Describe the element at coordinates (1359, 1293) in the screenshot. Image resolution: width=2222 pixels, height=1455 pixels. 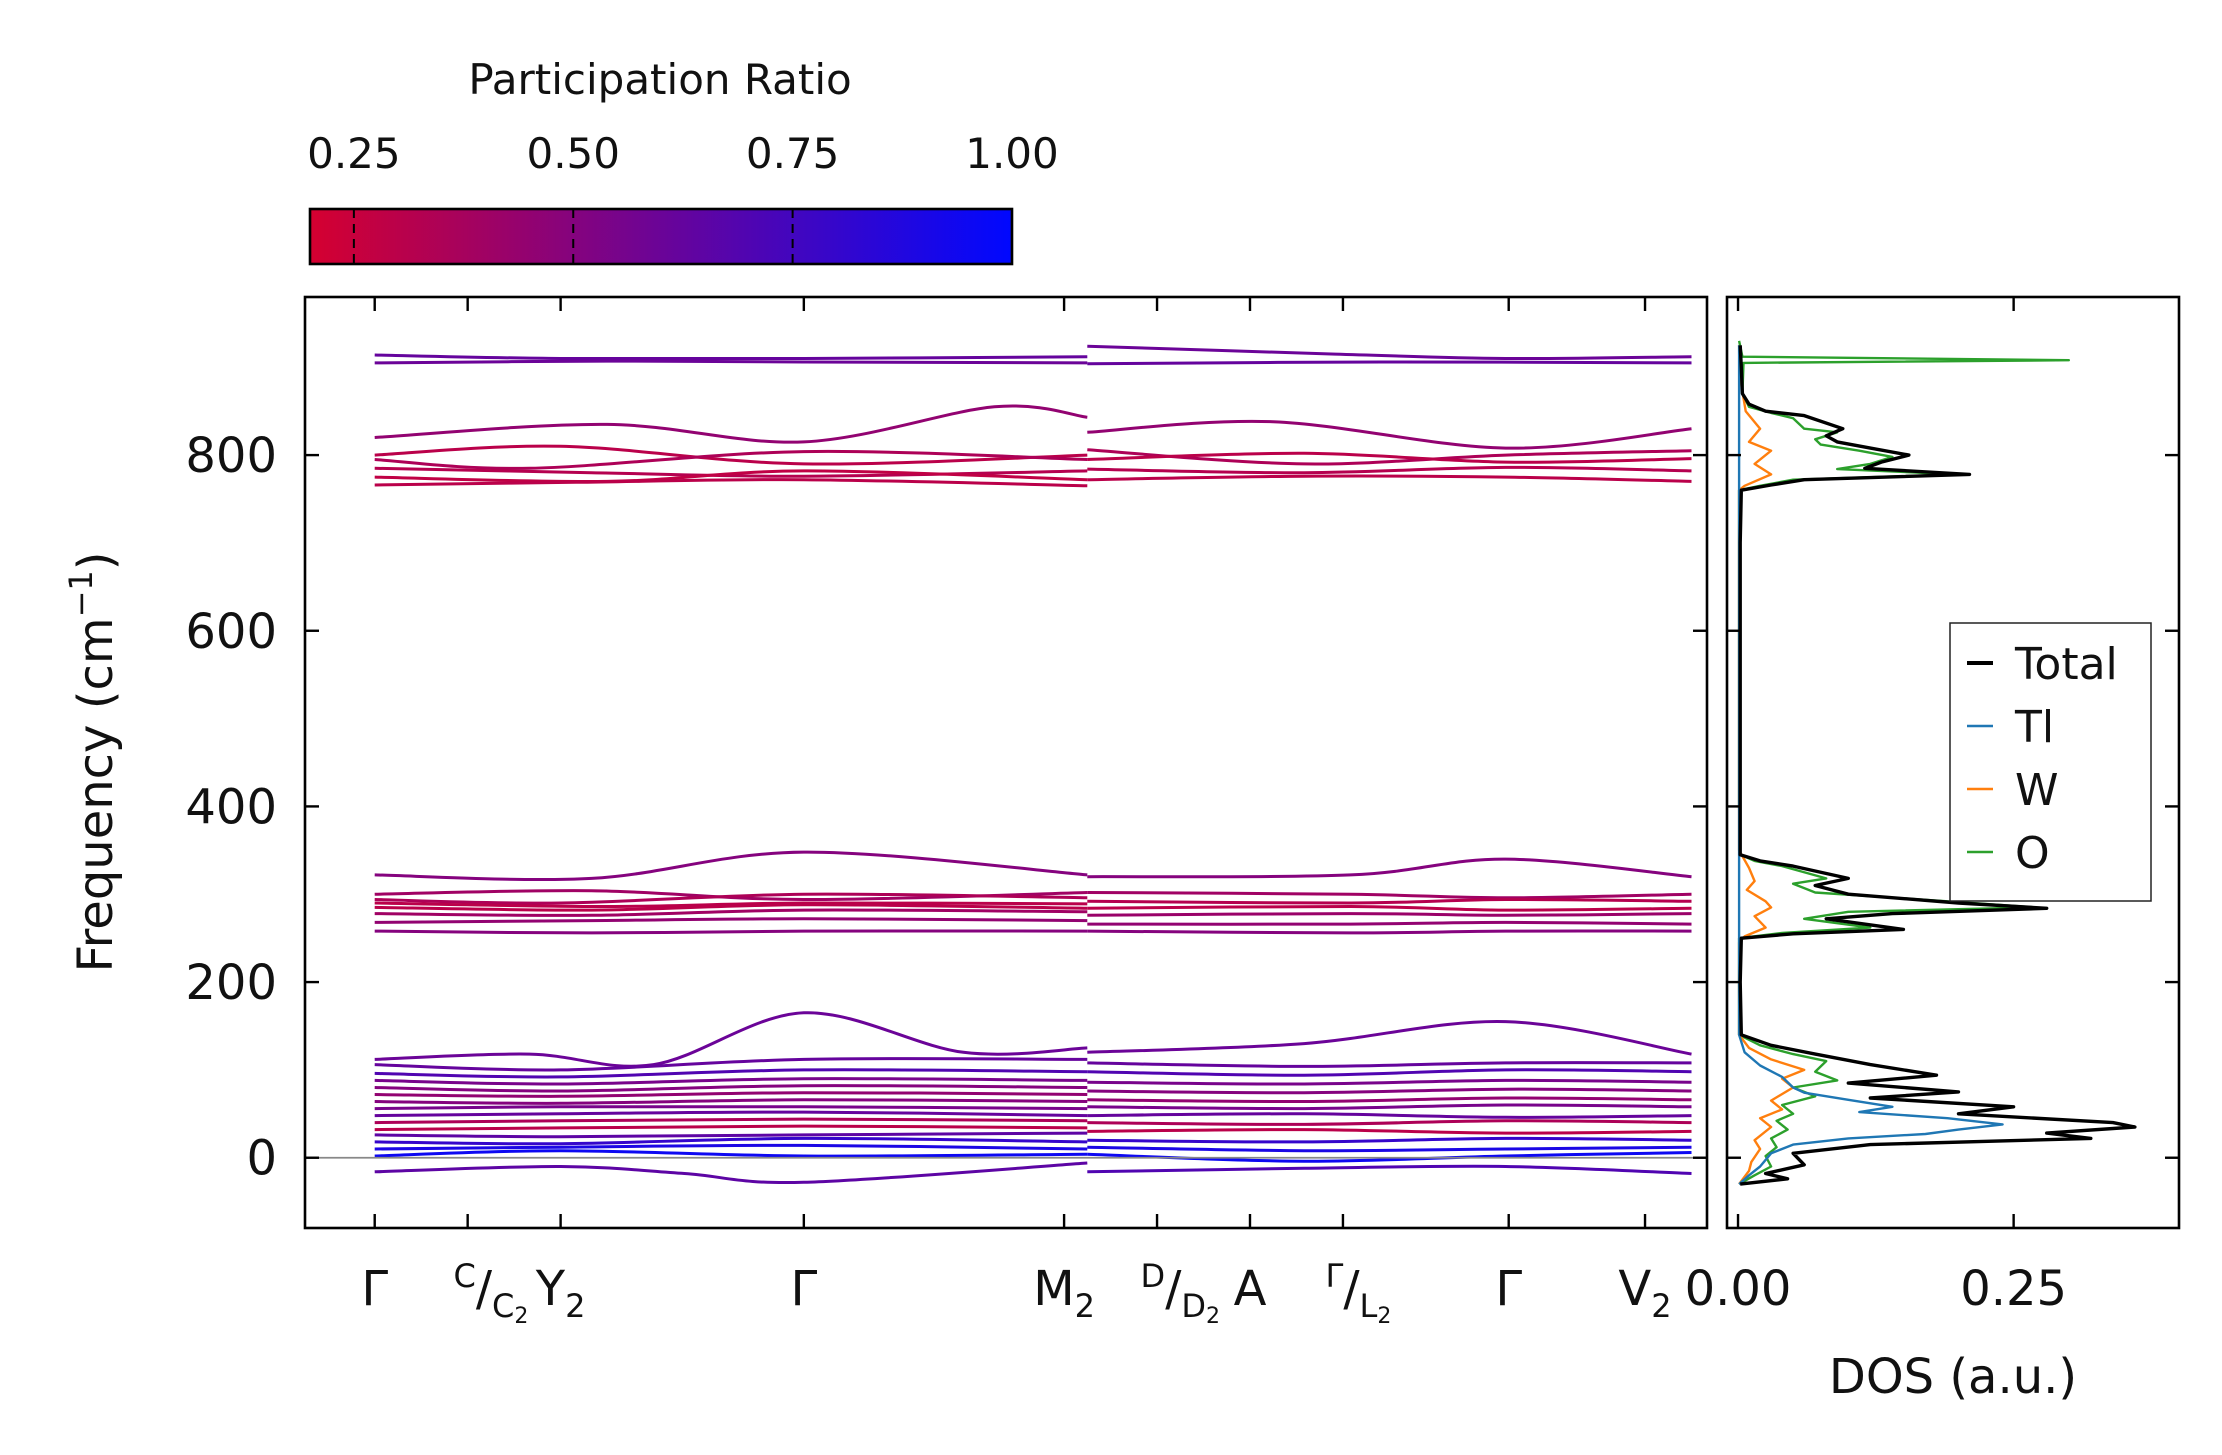
I see `kpath-label: Γ/L2` at that location.